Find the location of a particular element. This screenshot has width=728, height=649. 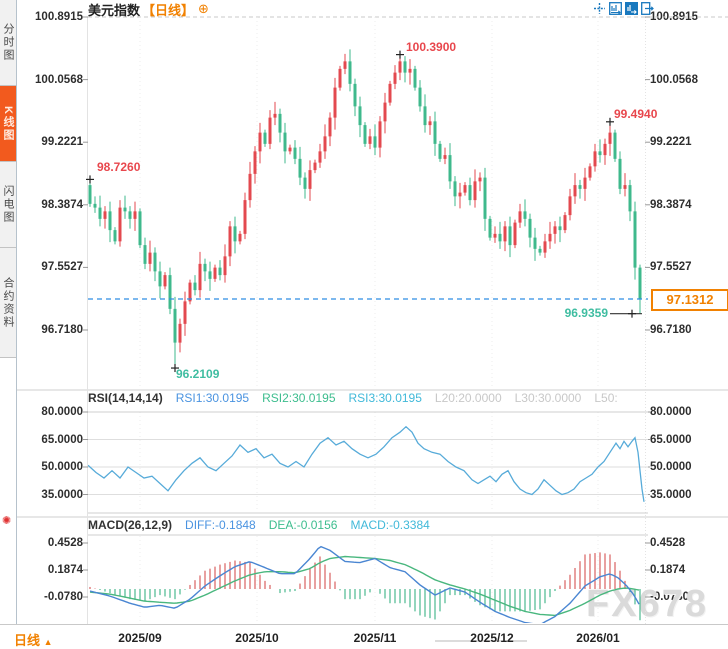

annotation-recent-high: 99.4940 is located at coordinates (636, 114).